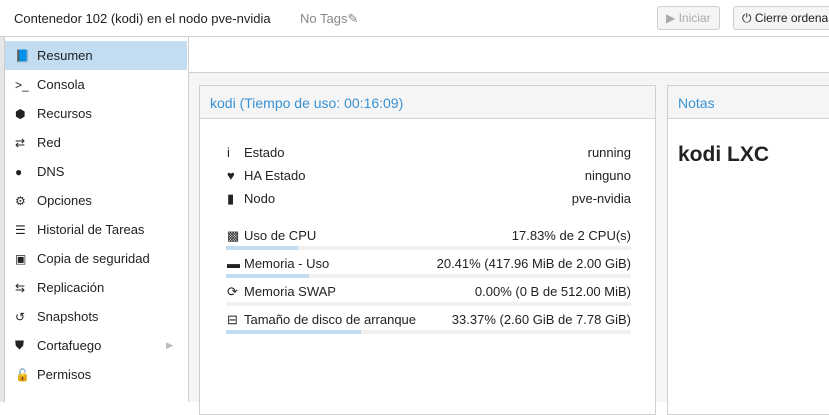 This screenshot has width=829, height=415. Describe the element at coordinates (571, 235) in the screenshot. I see `usage-value: 17.83% de 2 CPU(s)` at that location.